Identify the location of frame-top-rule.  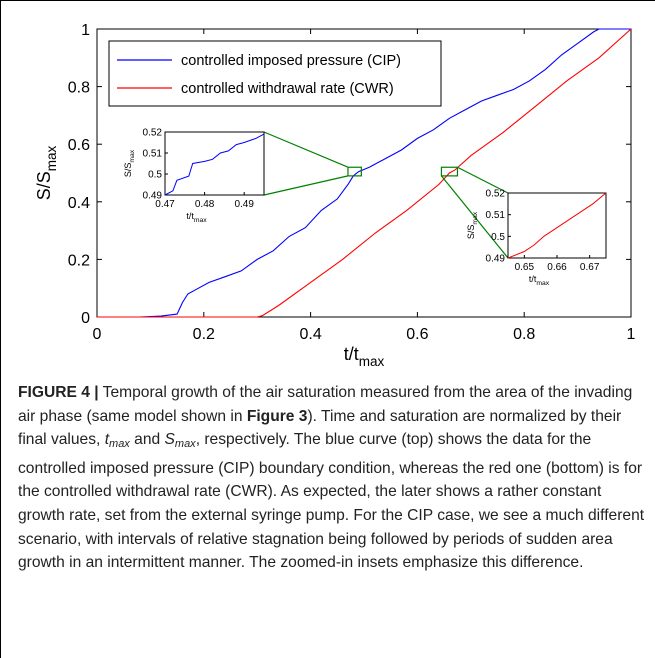
(327, 0).